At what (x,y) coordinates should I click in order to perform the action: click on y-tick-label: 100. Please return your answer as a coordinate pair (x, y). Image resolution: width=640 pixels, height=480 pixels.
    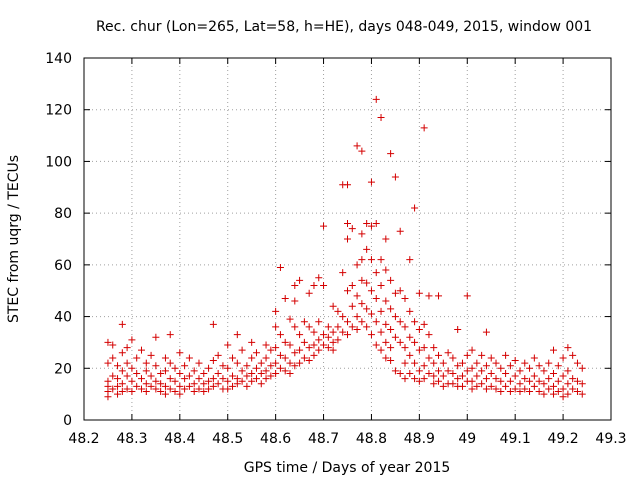
    Looking at the image, I should click on (58, 162).